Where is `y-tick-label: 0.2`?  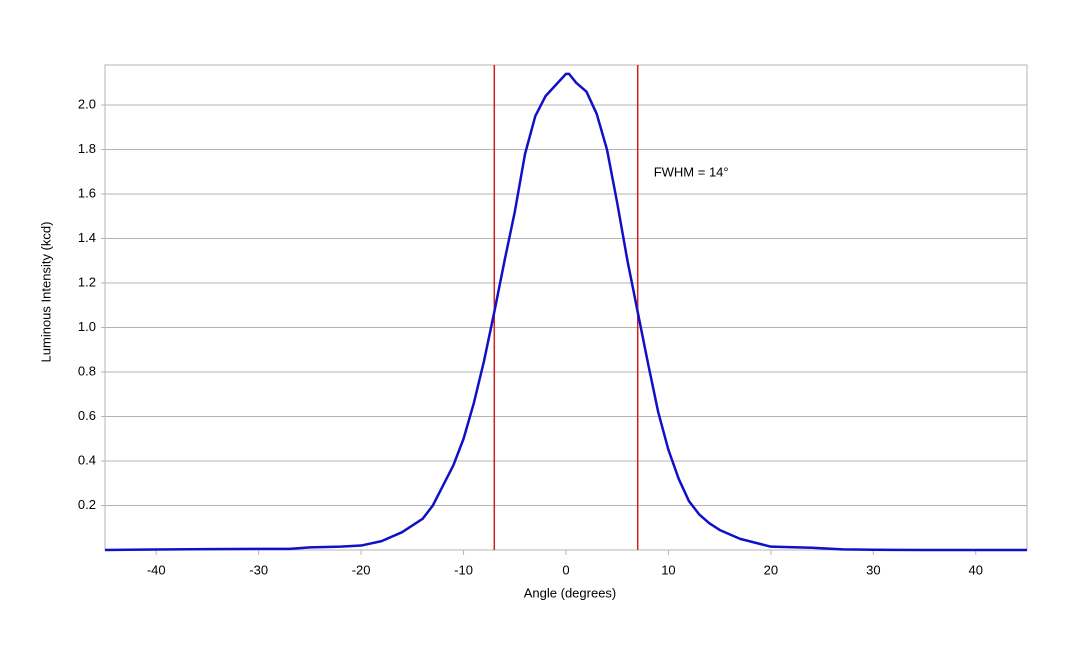 y-tick-label: 0.2 is located at coordinates (87, 504).